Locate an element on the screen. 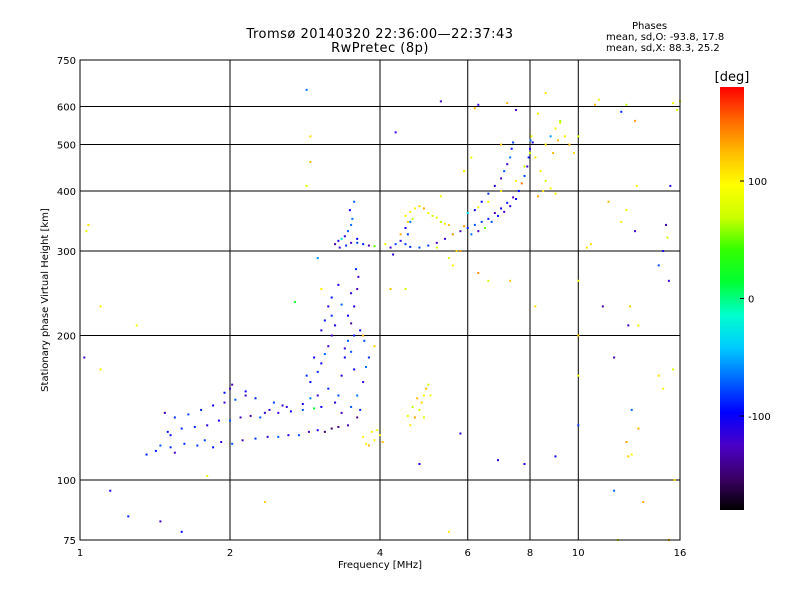 The image size is (800, 600). y-tick-label: 300 is located at coordinates (66, 252).